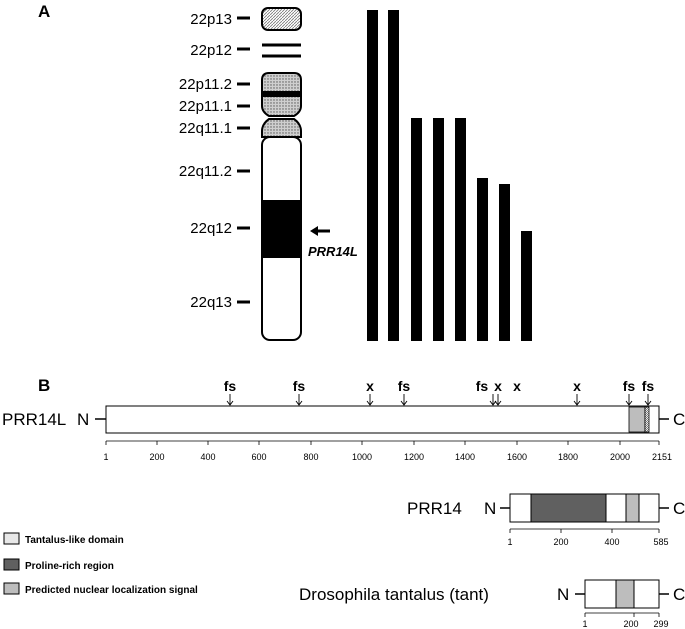 The image size is (685, 629). What do you see at coordinates (660, 542) in the screenshot?
I see `axis-tick-label: 585` at bounding box center [660, 542].